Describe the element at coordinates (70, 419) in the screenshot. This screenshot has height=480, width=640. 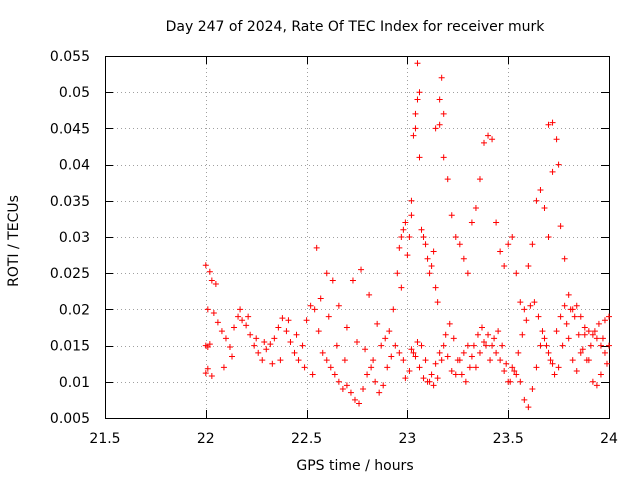
I see `y-tick-label: 0.005` at that location.